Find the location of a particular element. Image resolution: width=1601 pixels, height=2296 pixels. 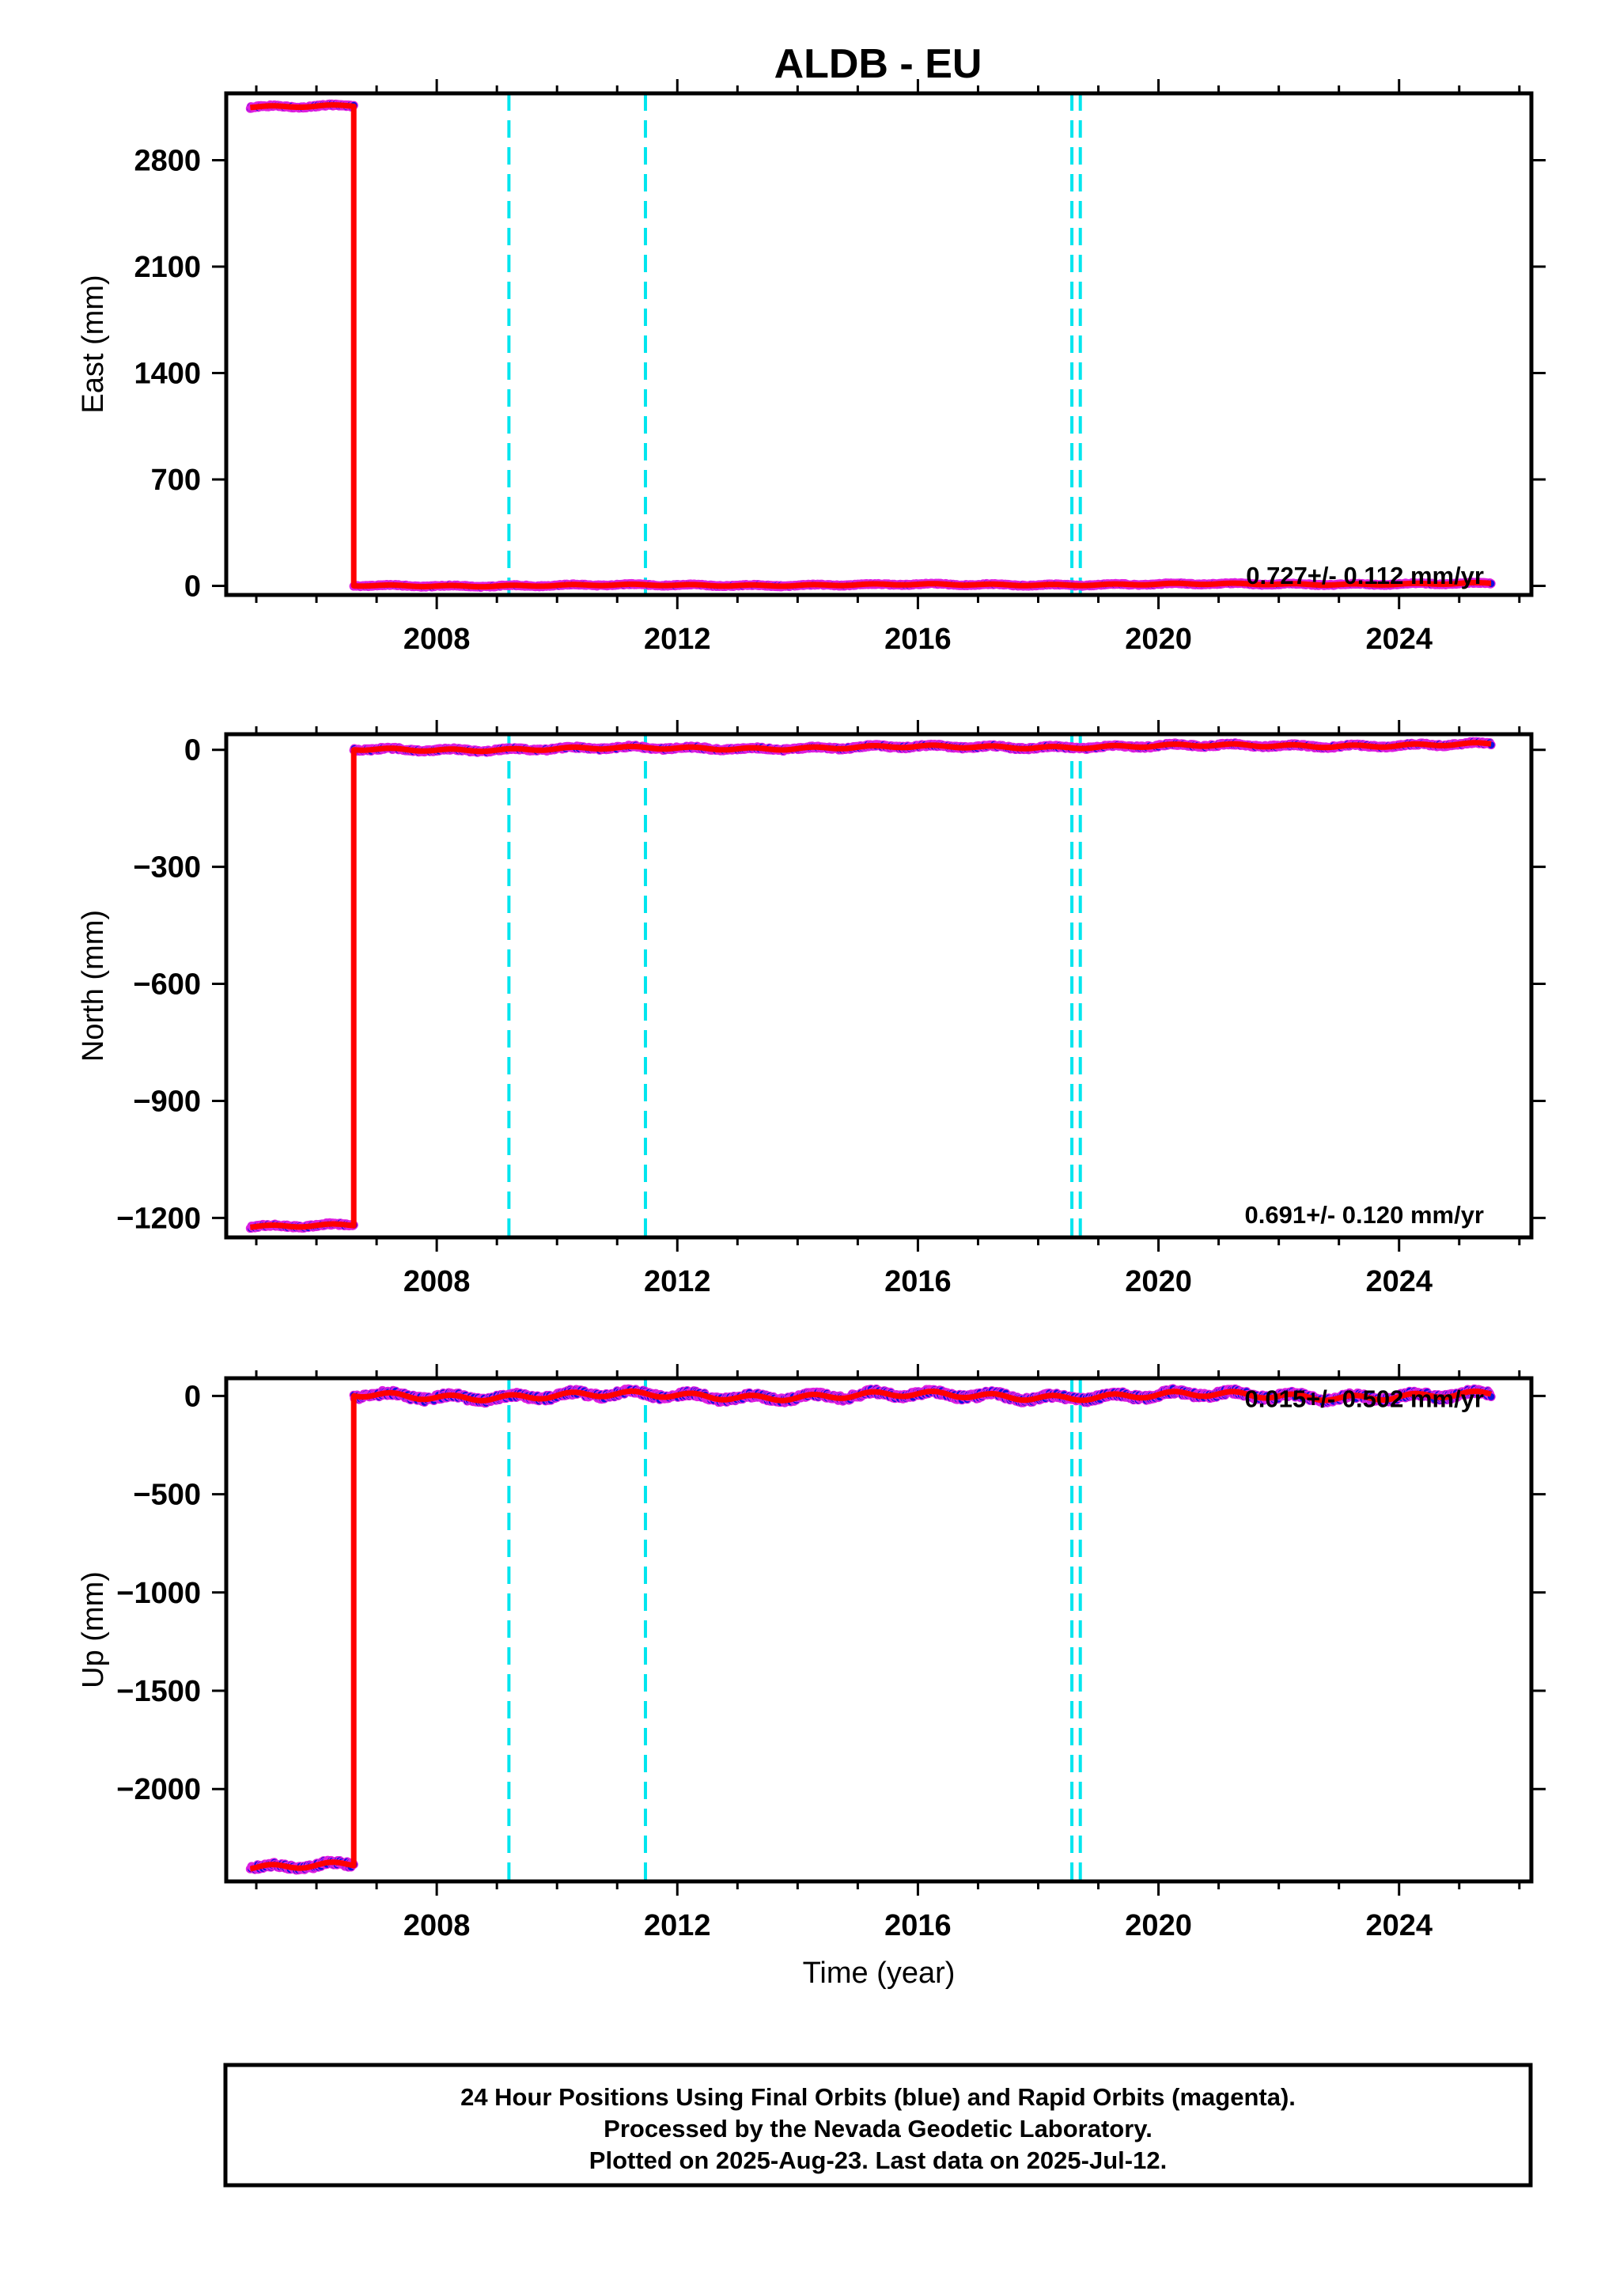

y-axis-label: East (mm) is located at coordinates (93, 344).